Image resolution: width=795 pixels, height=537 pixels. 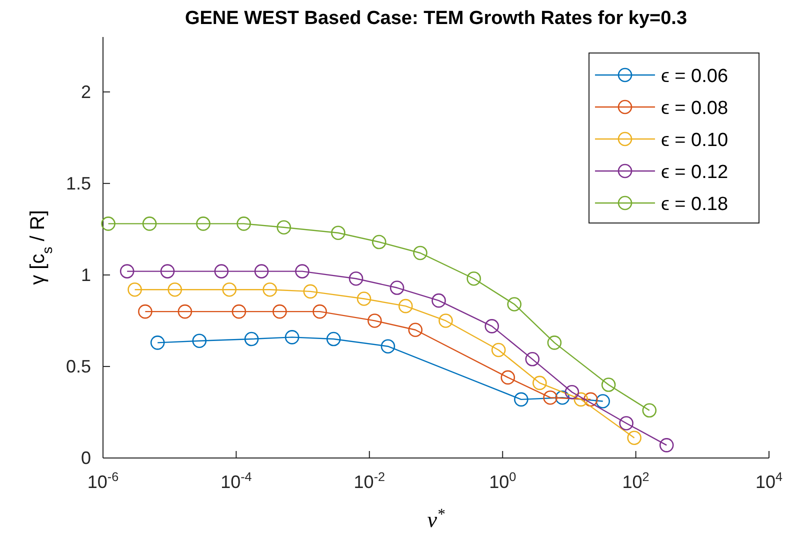 I want to click on y-tick-label: 0.5, so click(x=78, y=366).